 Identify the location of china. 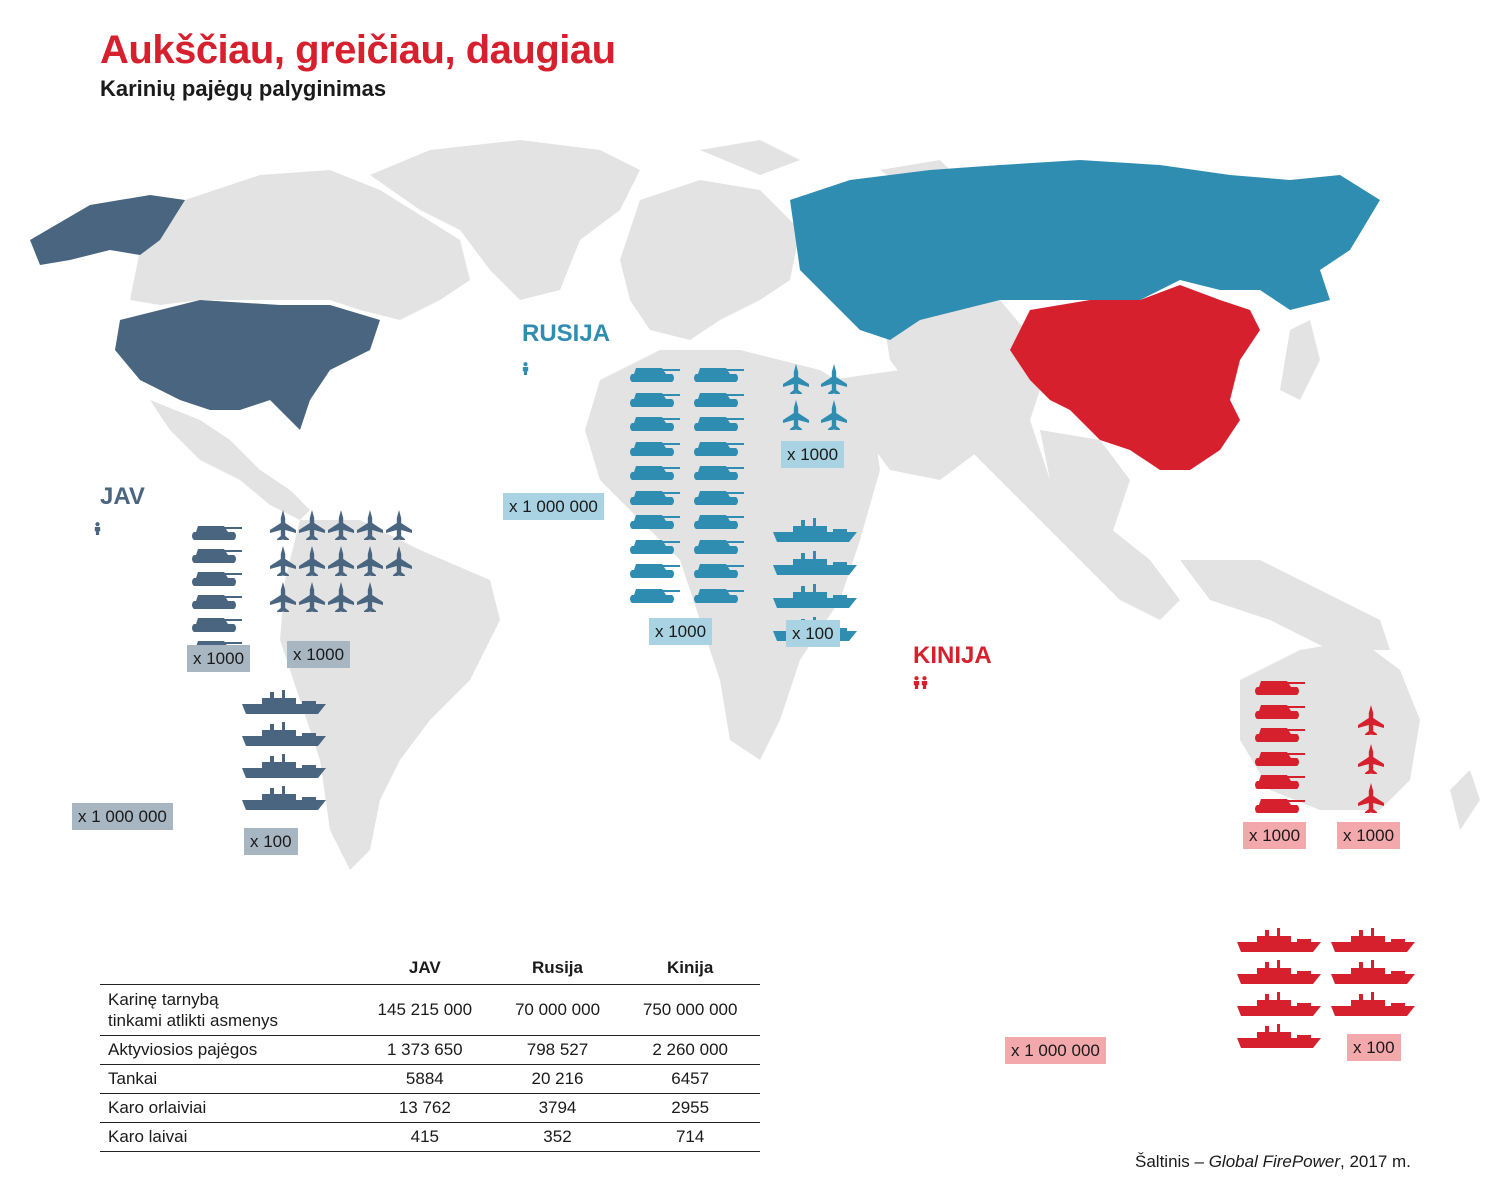
(1135, 377).